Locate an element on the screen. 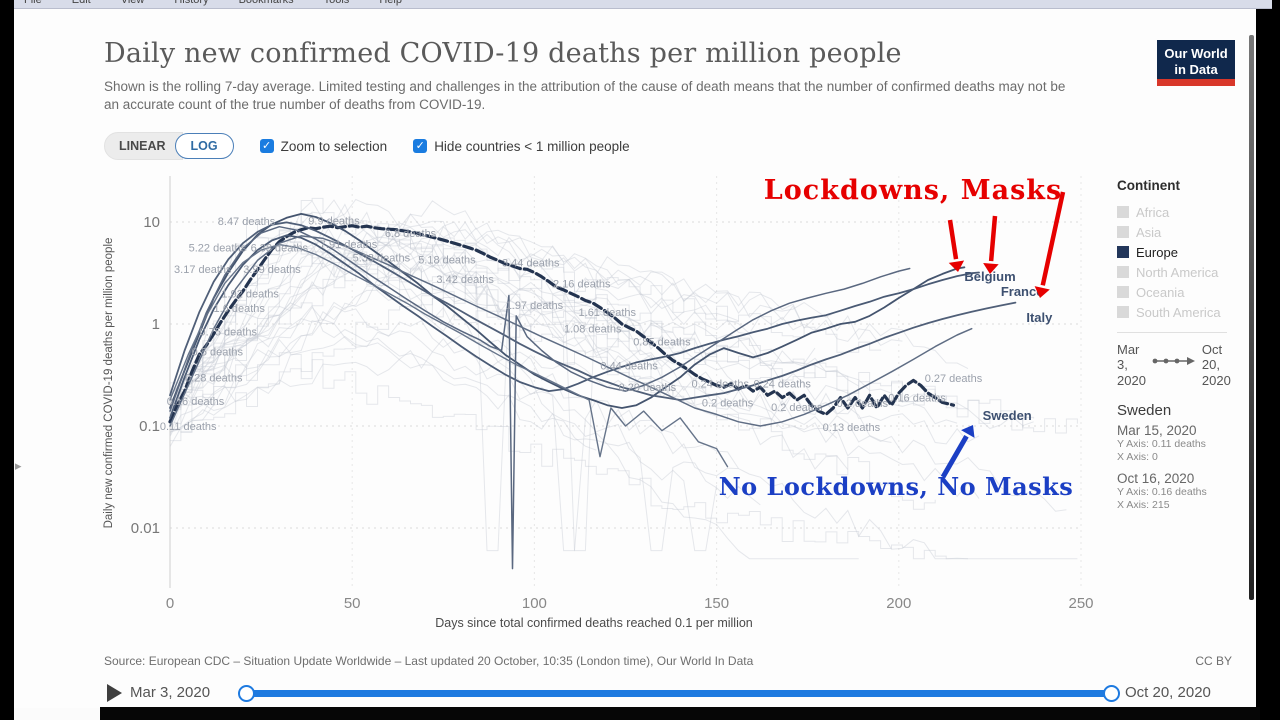 The image size is (1280, 720). date-range: Mar 3, 2020 Oct 20, 2020 is located at coordinates (1183, 365).